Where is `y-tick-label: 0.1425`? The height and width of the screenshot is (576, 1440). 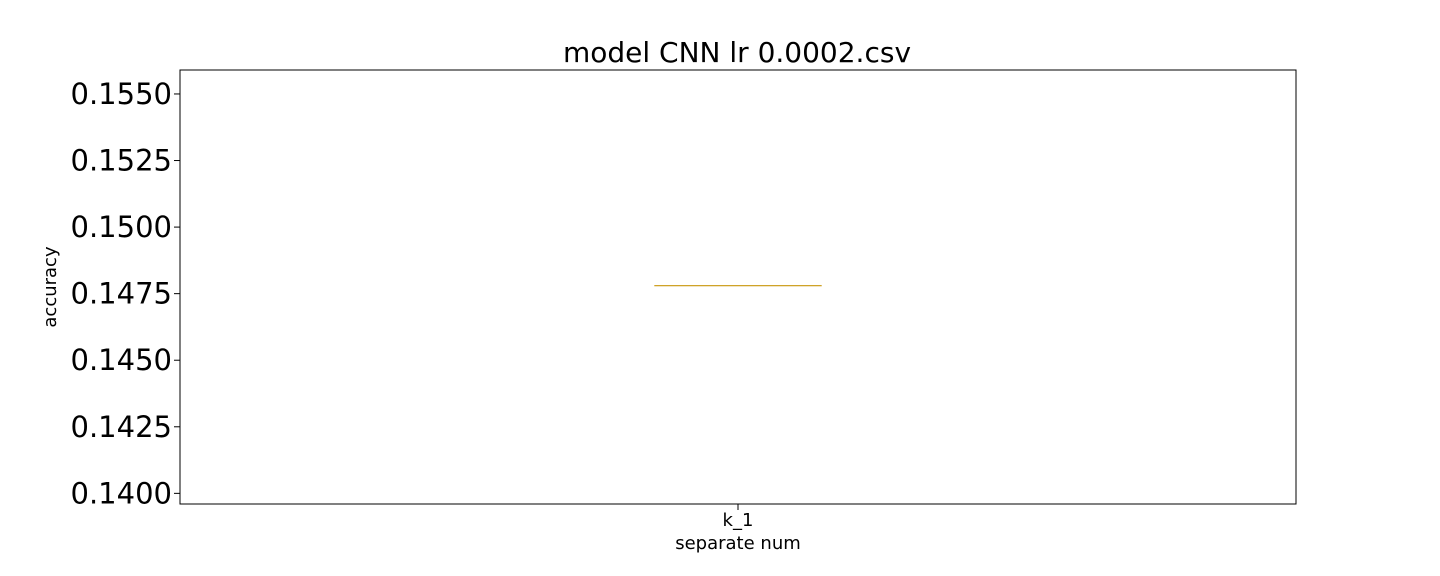
y-tick-label: 0.1425 is located at coordinates (121, 427).